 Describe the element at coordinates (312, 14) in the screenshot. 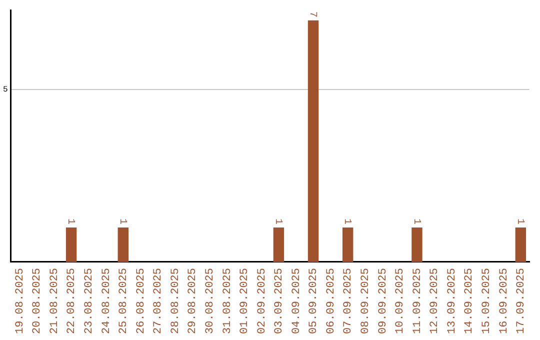

I see `data-label: 7` at that location.